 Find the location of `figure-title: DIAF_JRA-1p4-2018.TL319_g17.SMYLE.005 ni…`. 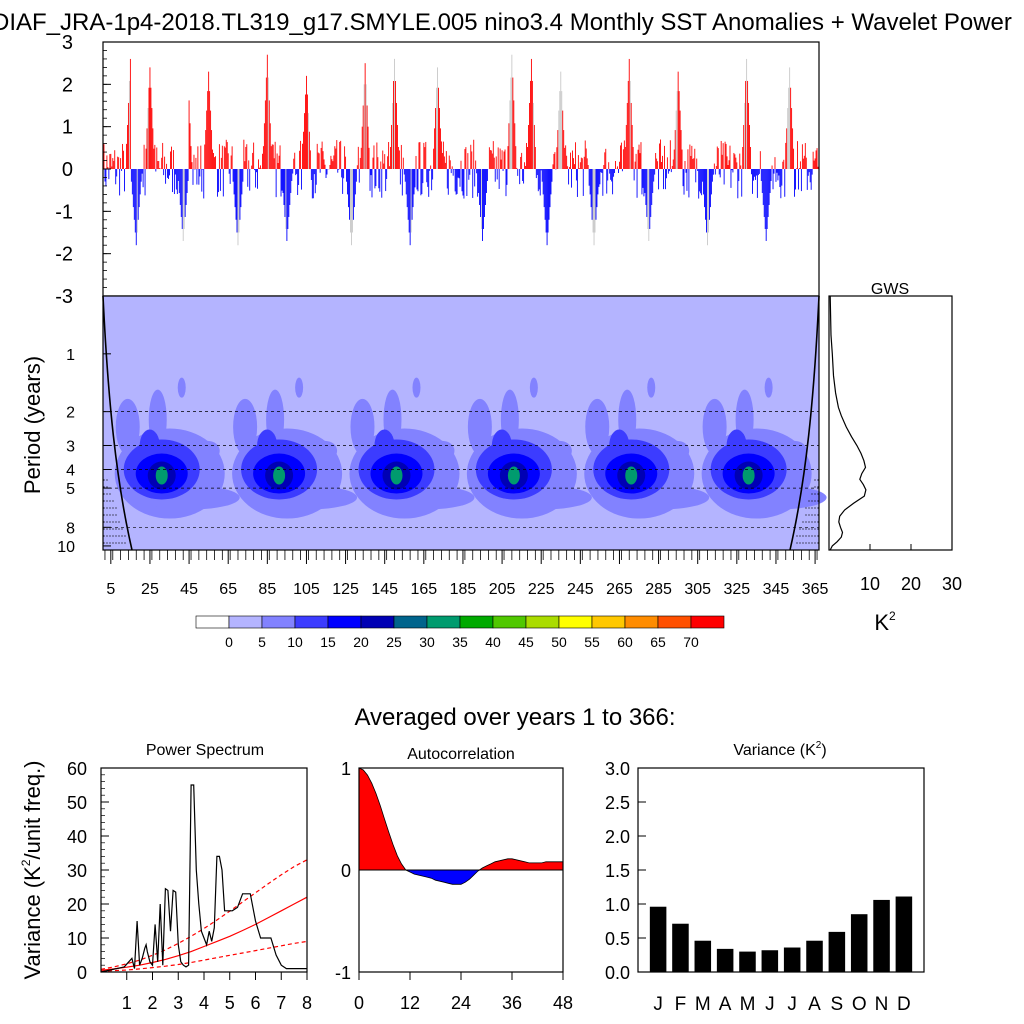

figure-title: DIAF_JRA-1p4-2018.TL319_g17.SMYLE.005 ni… is located at coordinates (506, 22).